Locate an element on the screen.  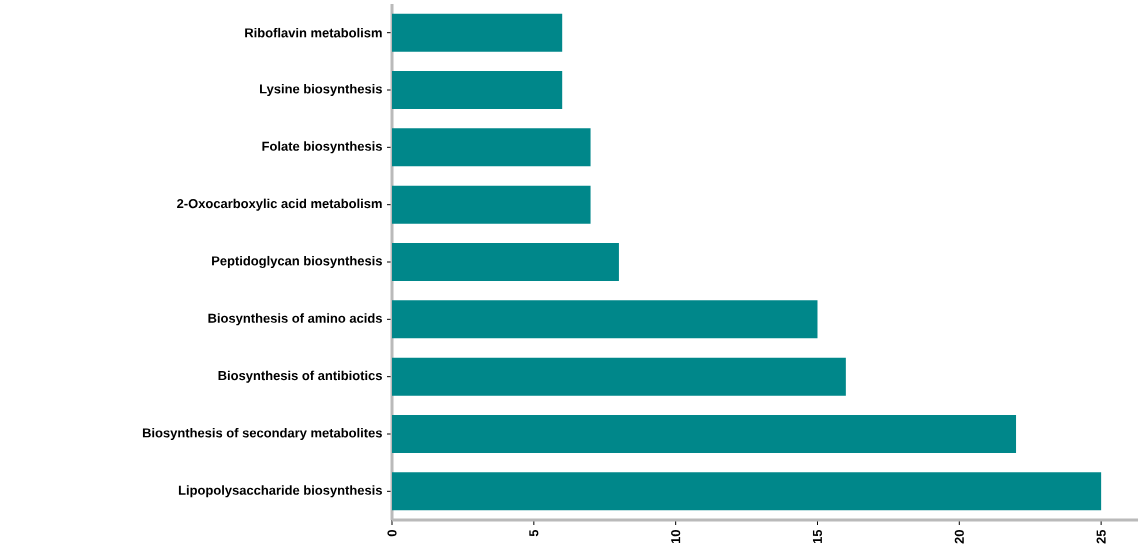
y-tick-label: Lipopolysaccharide biosynthesis is located at coordinates (280, 491).